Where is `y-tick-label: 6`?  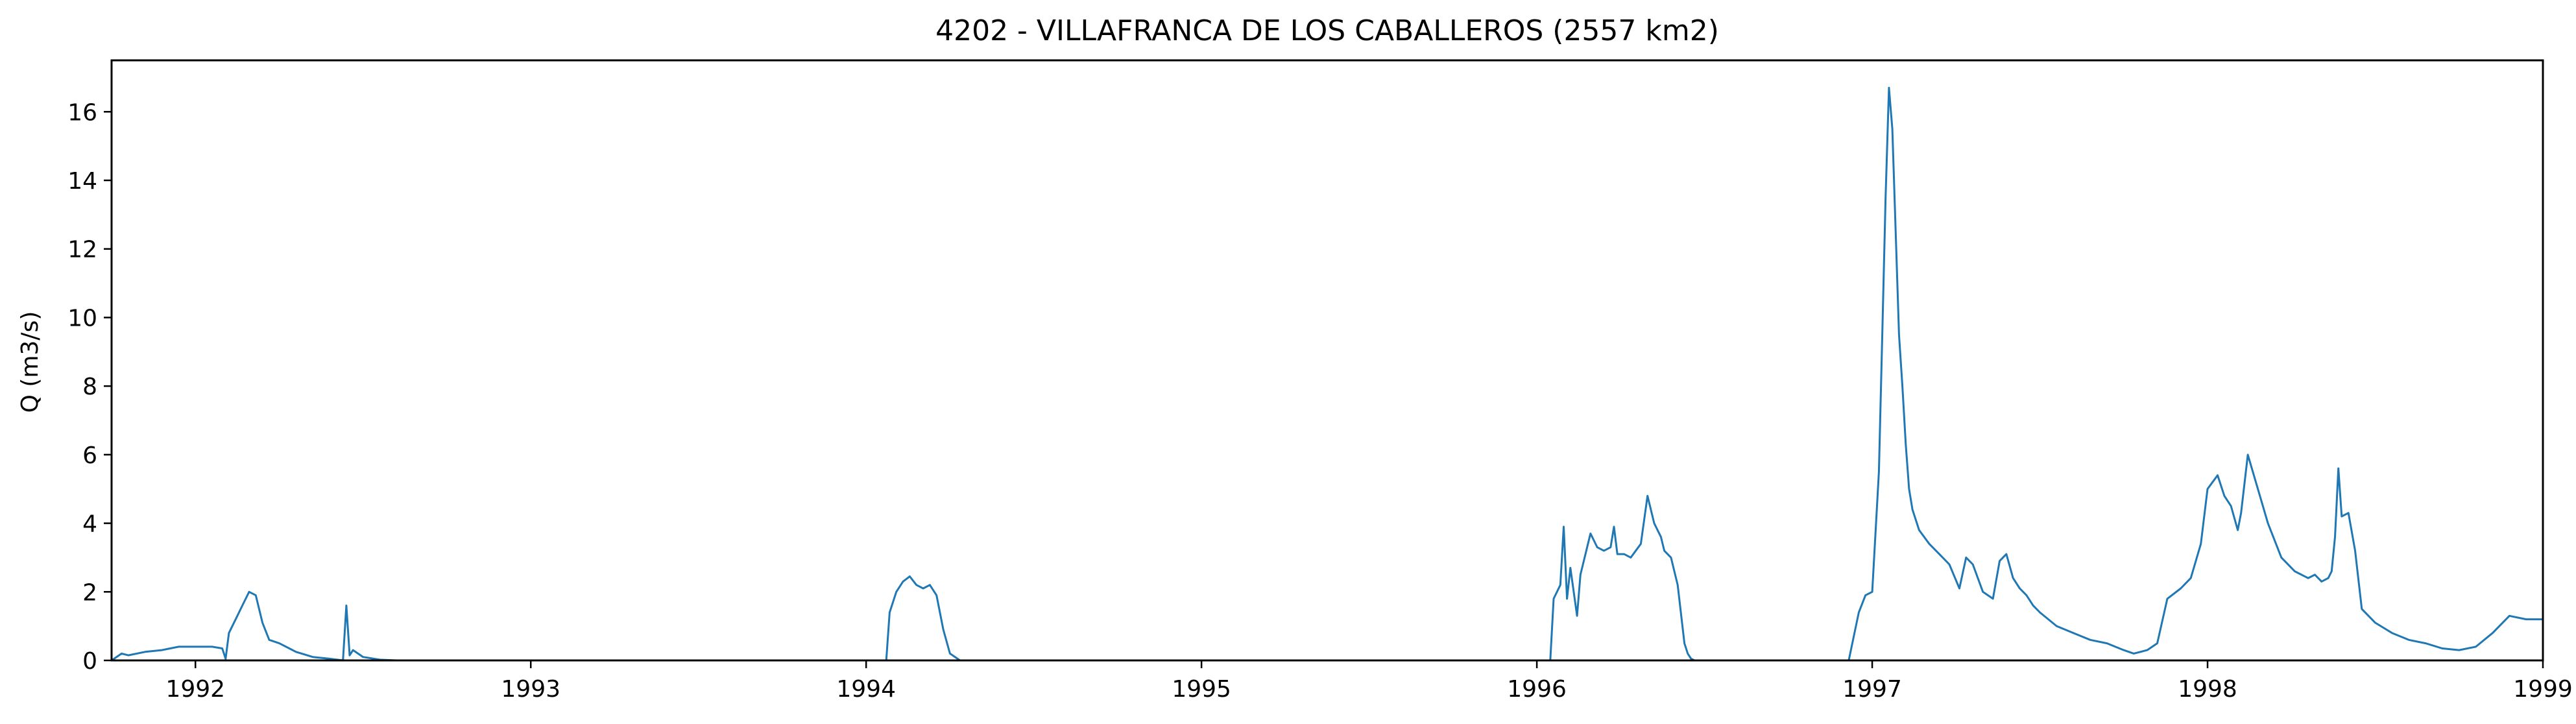 y-tick-label: 6 is located at coordinates (89, 455).